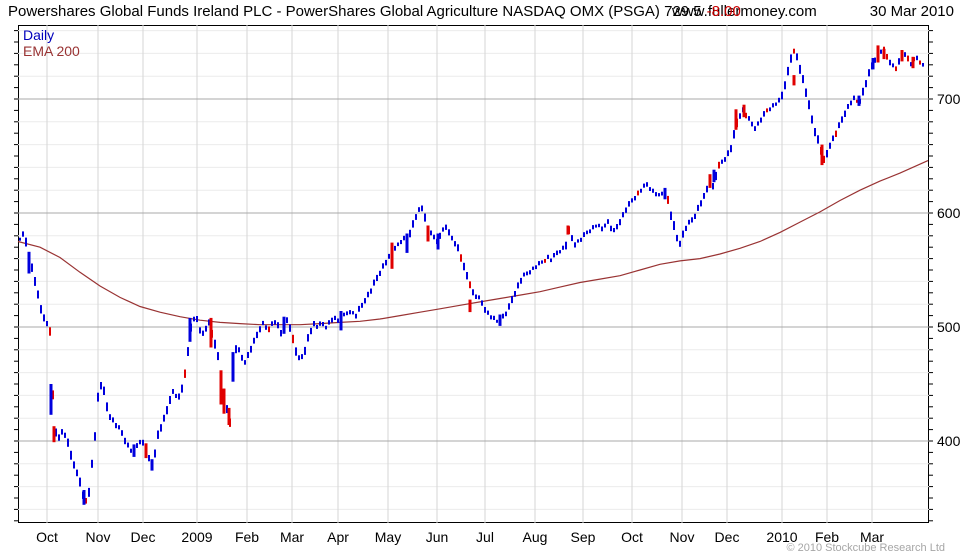 Image resolution: width=980 pixels, height=560 pixels. I want to click on price-change: -8.00, so click(723, 11).